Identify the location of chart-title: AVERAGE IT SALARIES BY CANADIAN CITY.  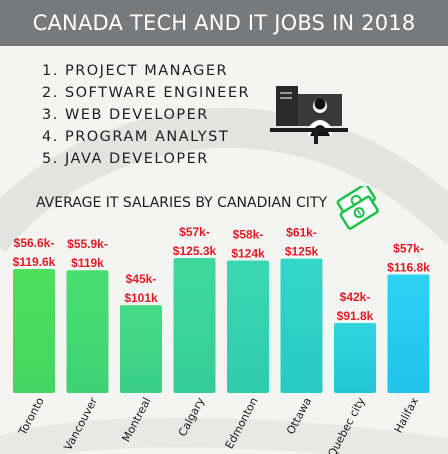
(181, 203).